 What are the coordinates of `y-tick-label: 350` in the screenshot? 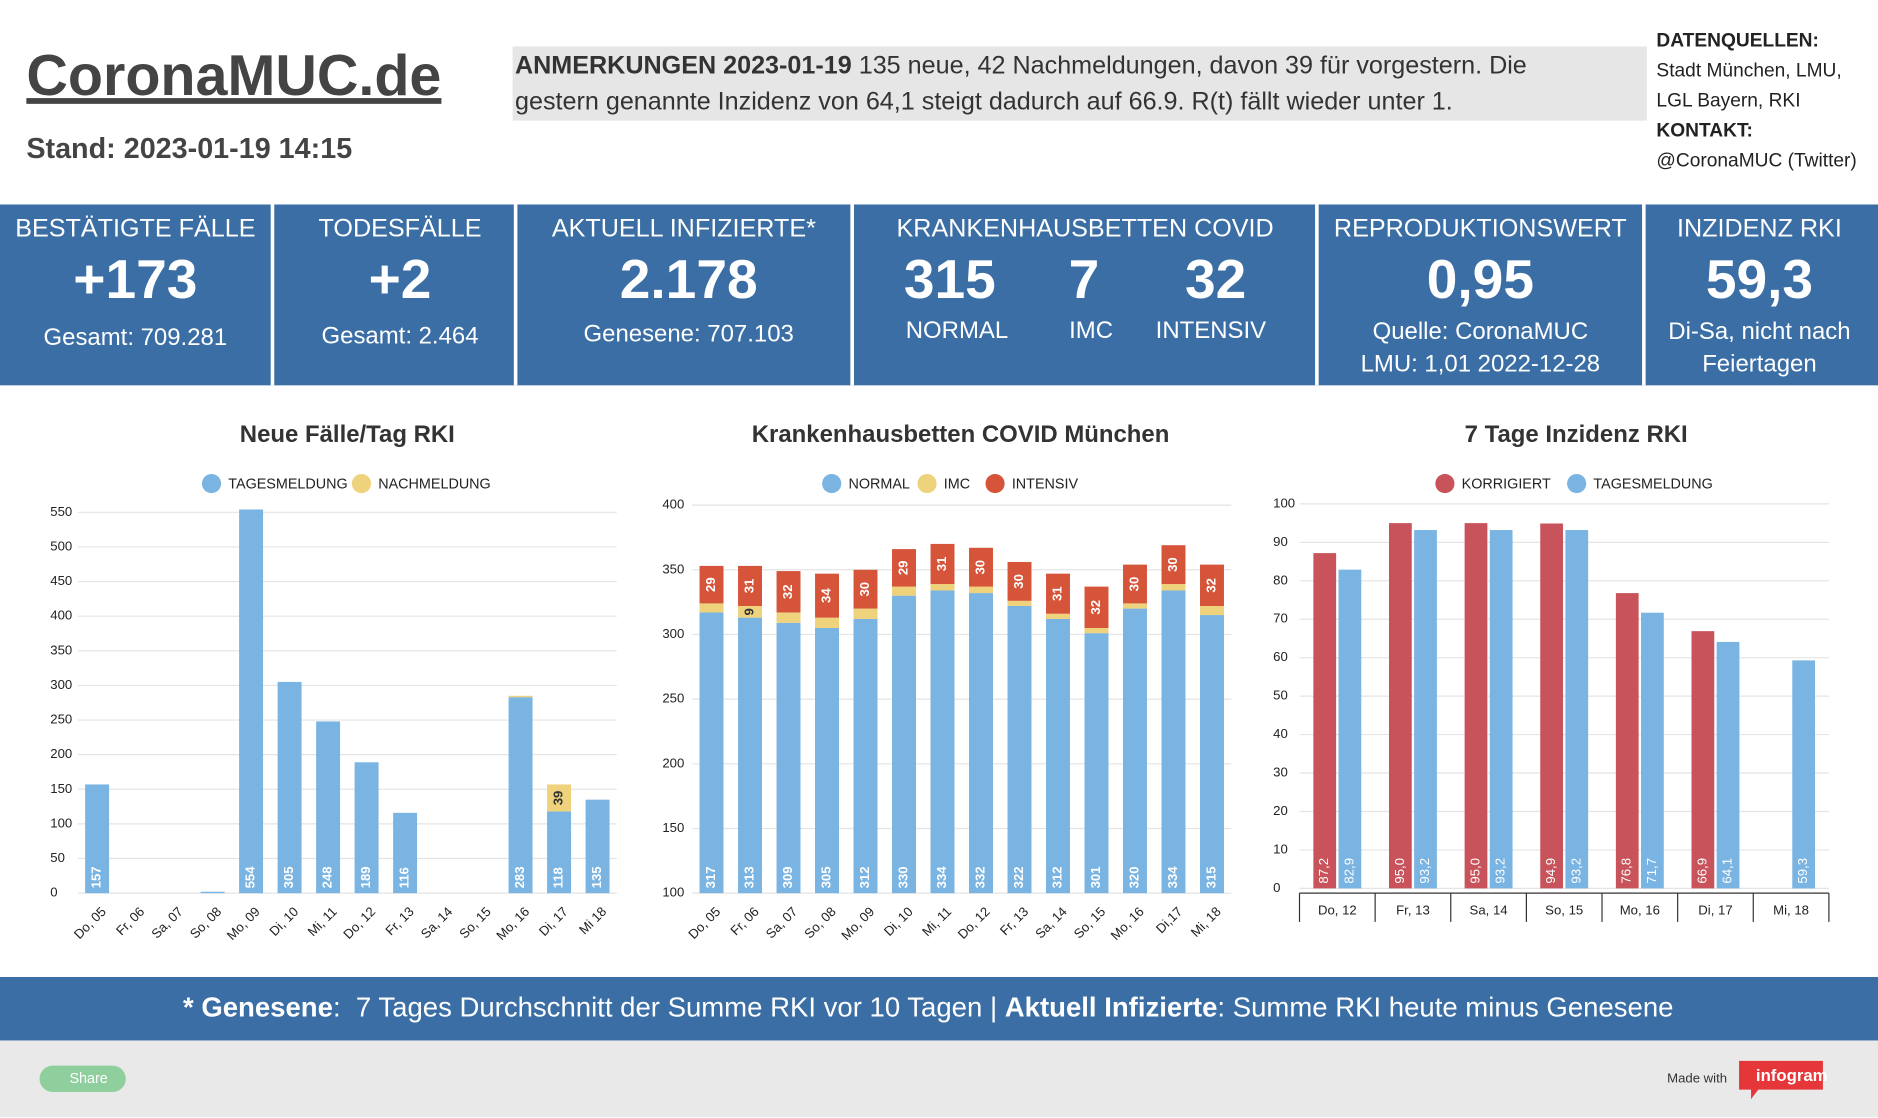 It's located at (673, 568).